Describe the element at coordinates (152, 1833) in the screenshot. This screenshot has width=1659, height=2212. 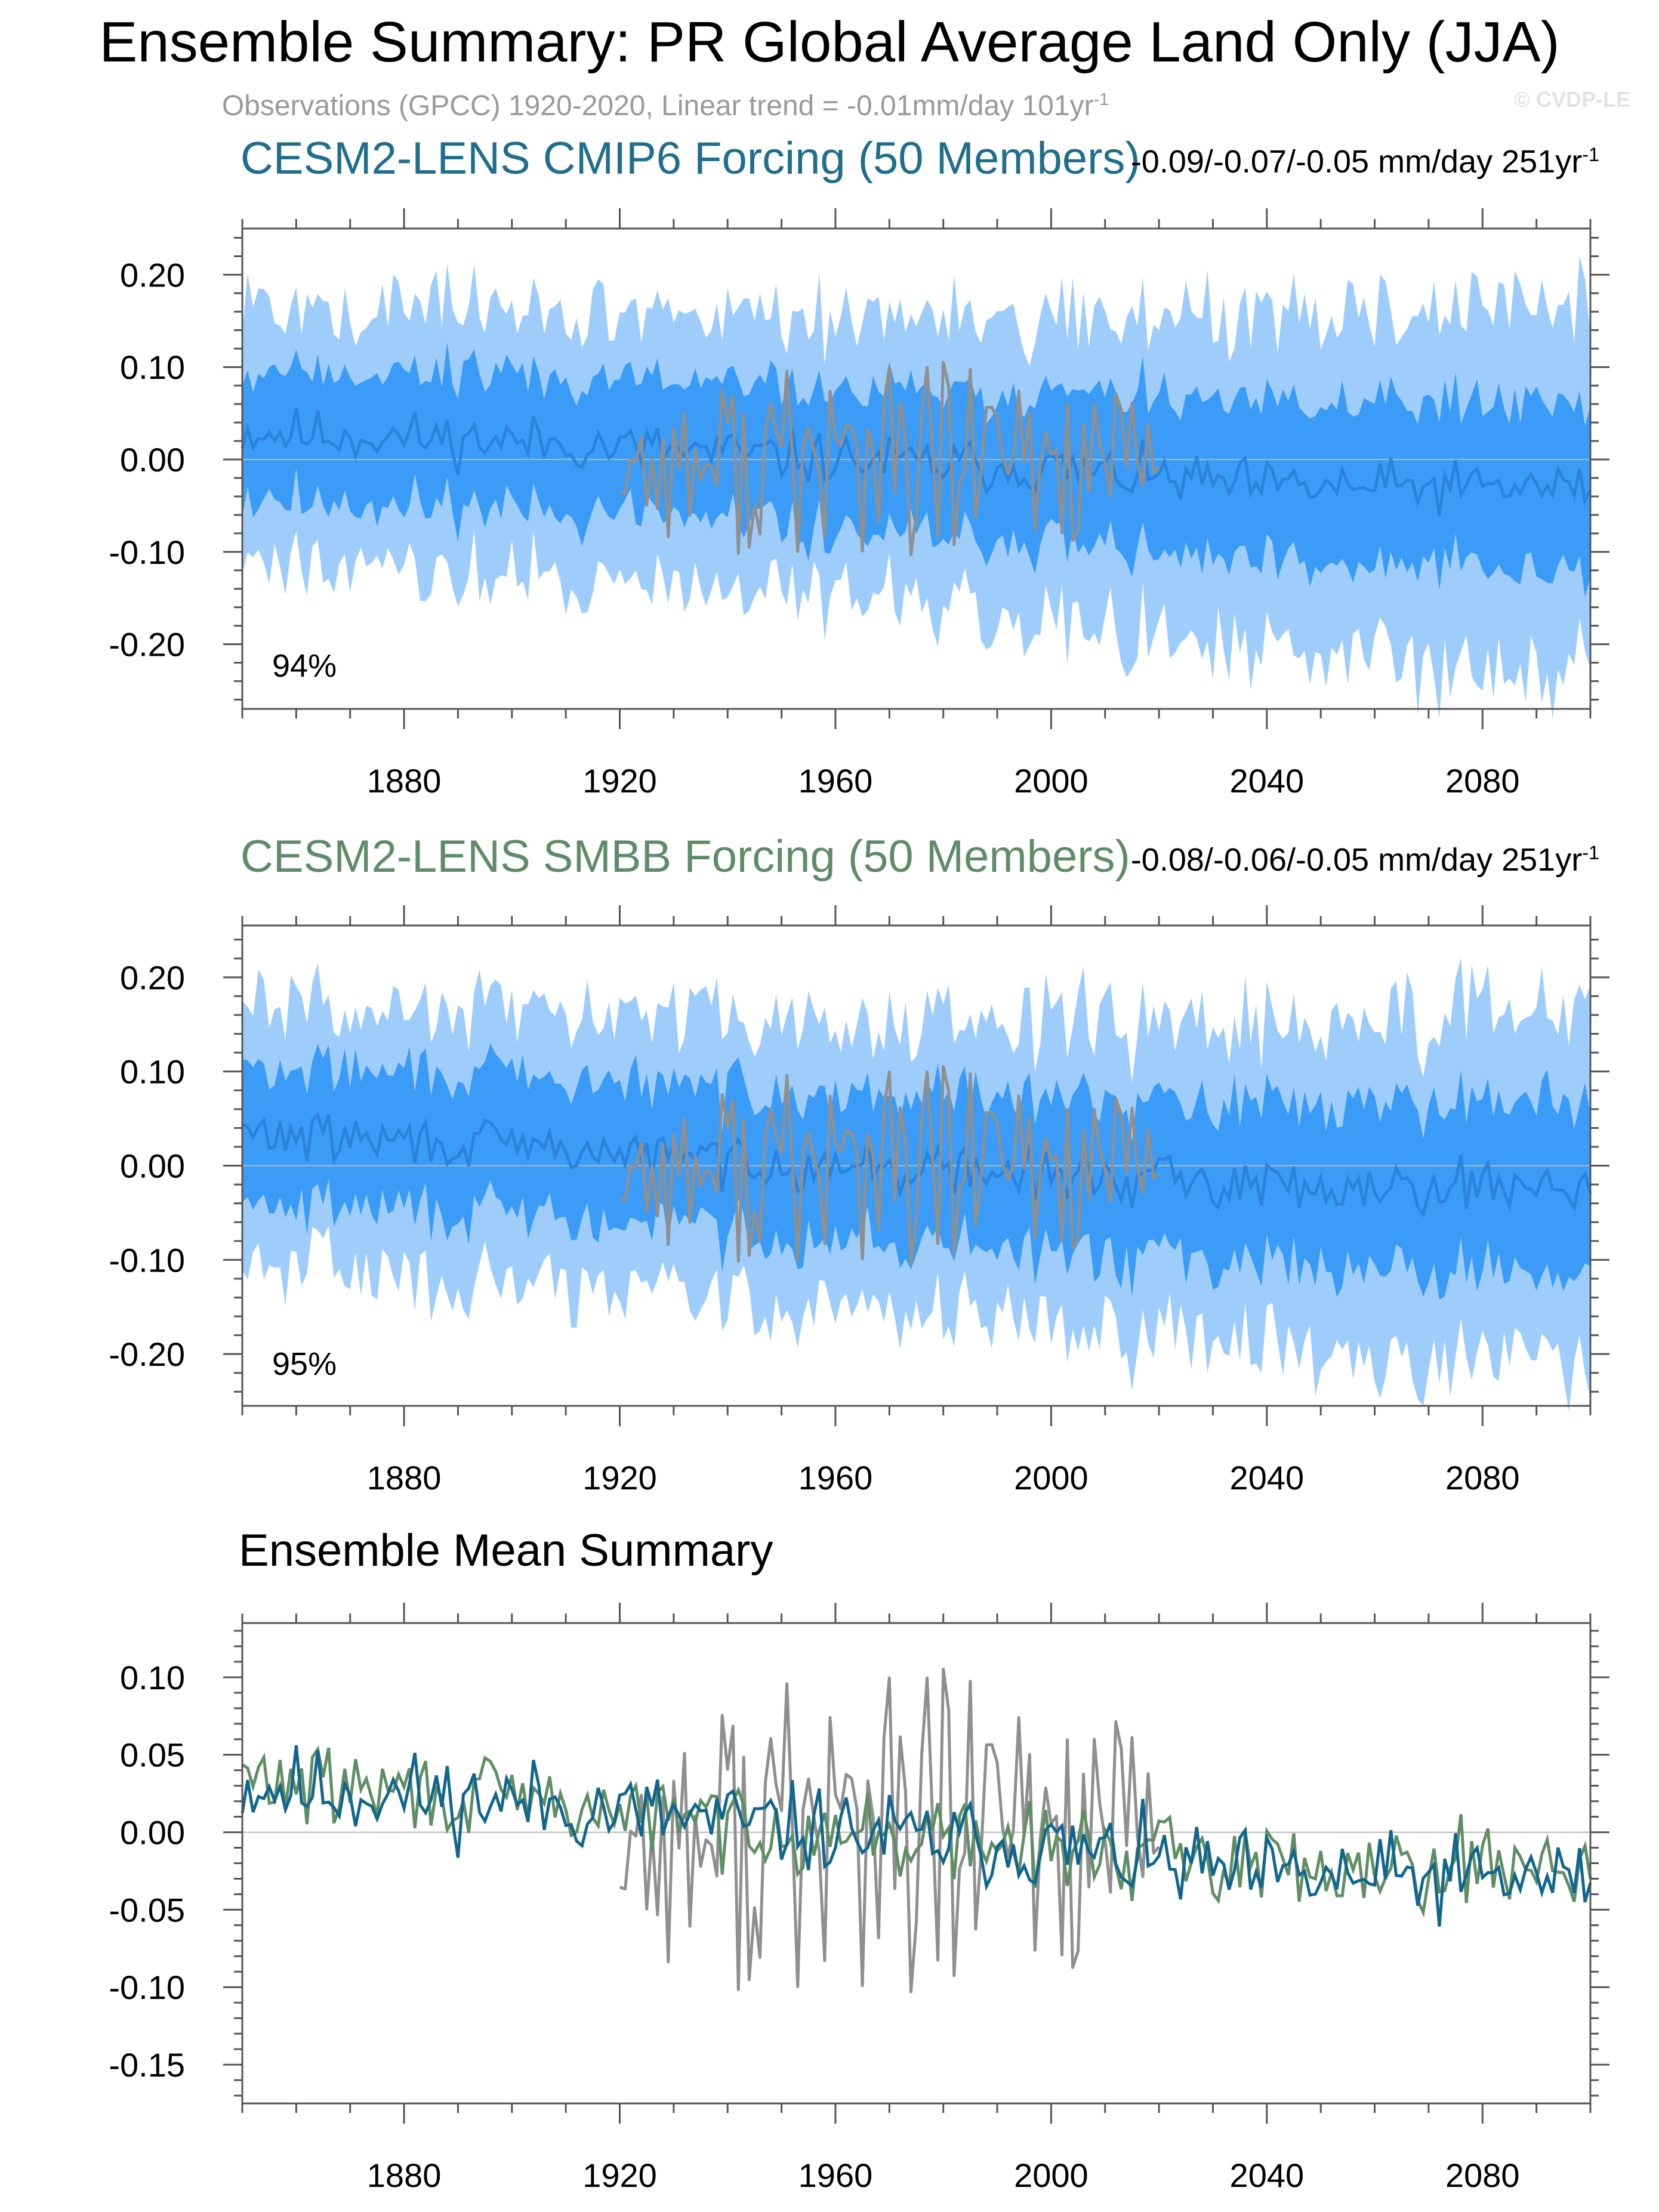
I see `mean-y-tick-label: 0.00` at that location.